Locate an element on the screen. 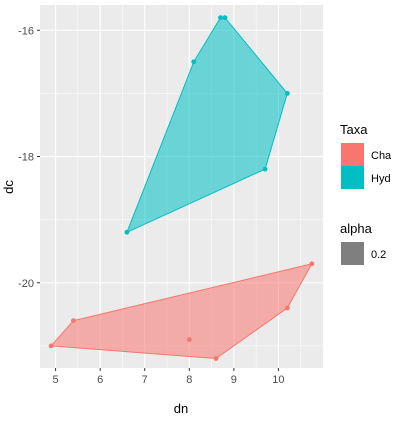  x-tick-label: 8 is located at coordinates (189, 380).